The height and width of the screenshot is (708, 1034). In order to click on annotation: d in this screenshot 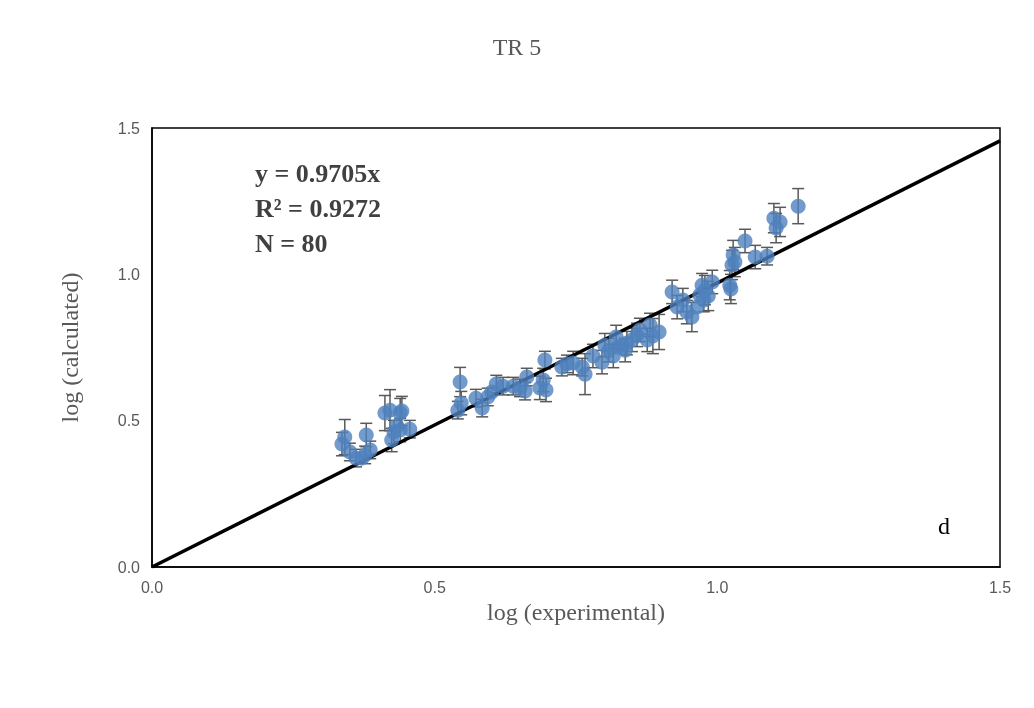, I will do `click(944, 526)`.